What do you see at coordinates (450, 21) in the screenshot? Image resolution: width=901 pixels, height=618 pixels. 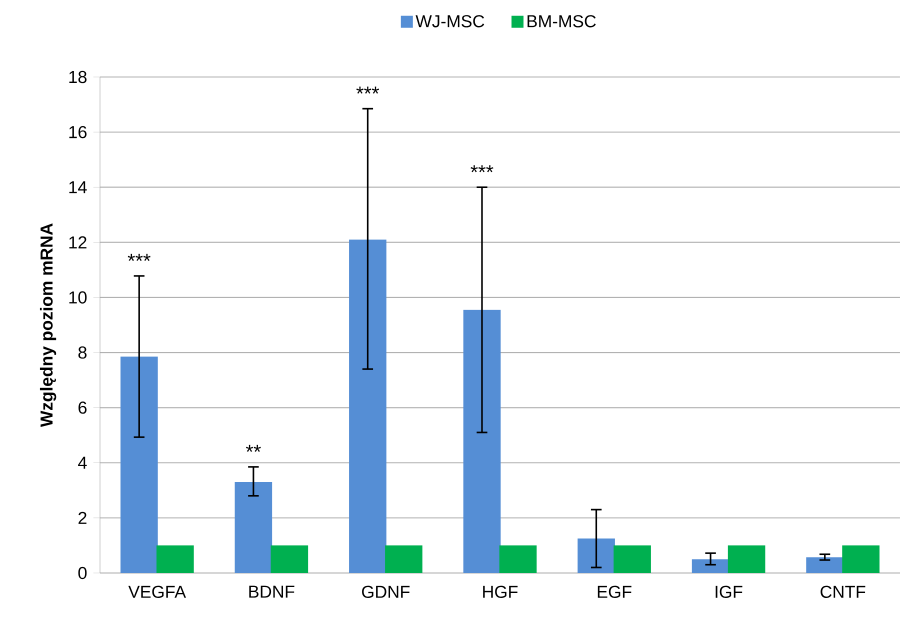 I see `legend-label: WJ-MSC` at bounding box center [450, 21].